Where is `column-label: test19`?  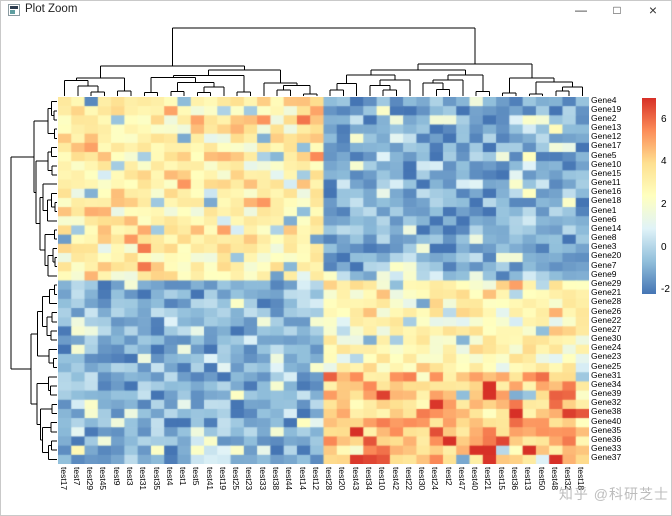 column-label: test19 is located at coordinates (222, 479).